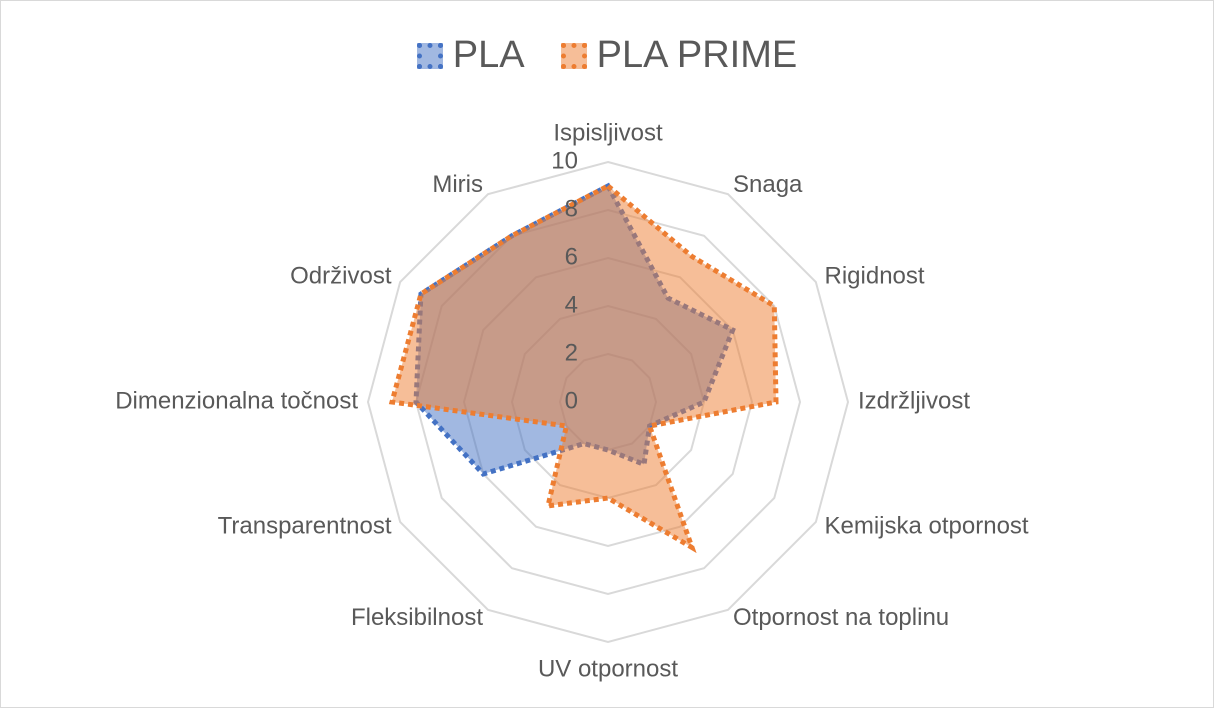 Image resolution: width=1214 pixels, height=708 pixels. Describe the element at coordinates (841, 617) in the screenshot. I see `category-label: Otpornost na toplinu` at that location.